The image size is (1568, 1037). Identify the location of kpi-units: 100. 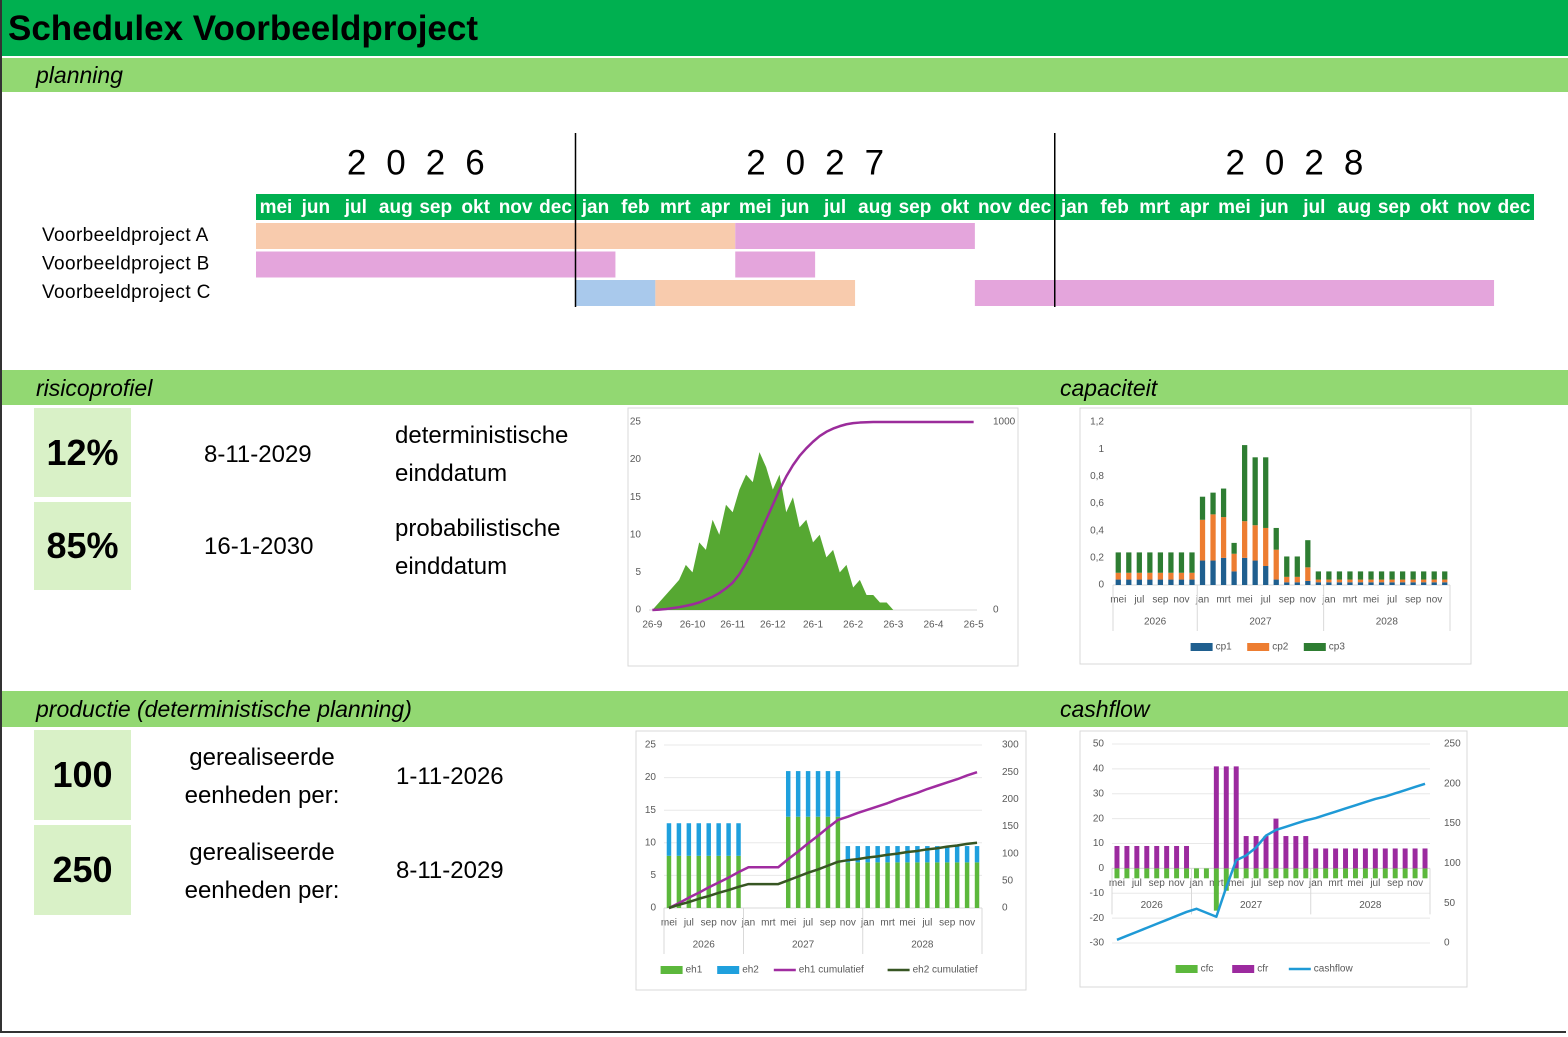
(82, 775).